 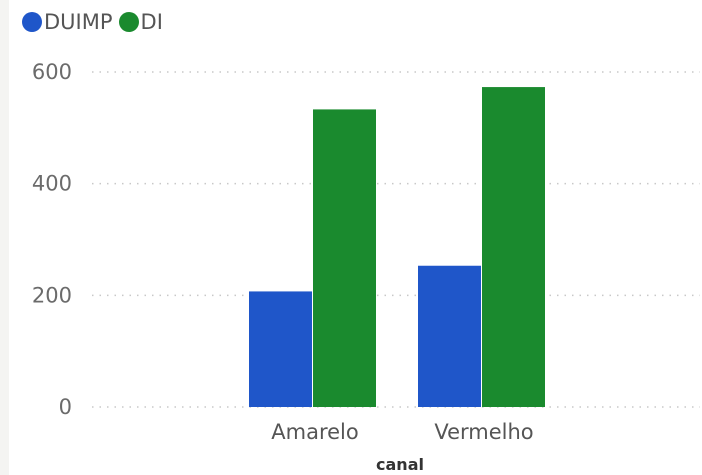 What do you see at coordinates (78, 22) in the screenshot?
I see `legend-label-duimp: DUIMP` at bounding box center [78, 22].